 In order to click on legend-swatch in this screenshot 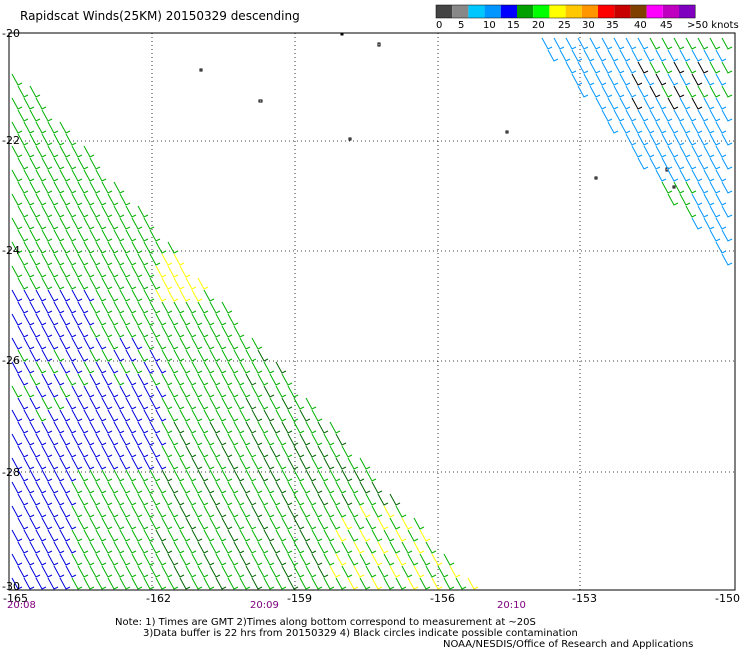, I will do `click(444, 11)`.